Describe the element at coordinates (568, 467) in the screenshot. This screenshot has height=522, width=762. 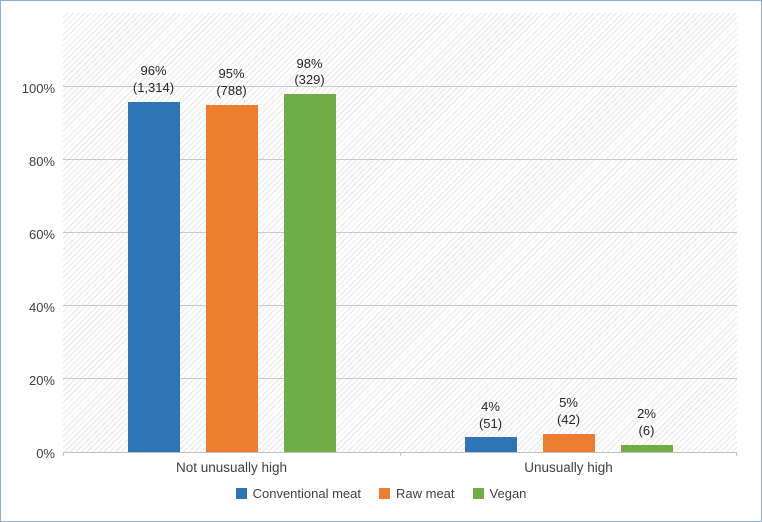
I see `x-axis-category-label: Unusually high` at that location.